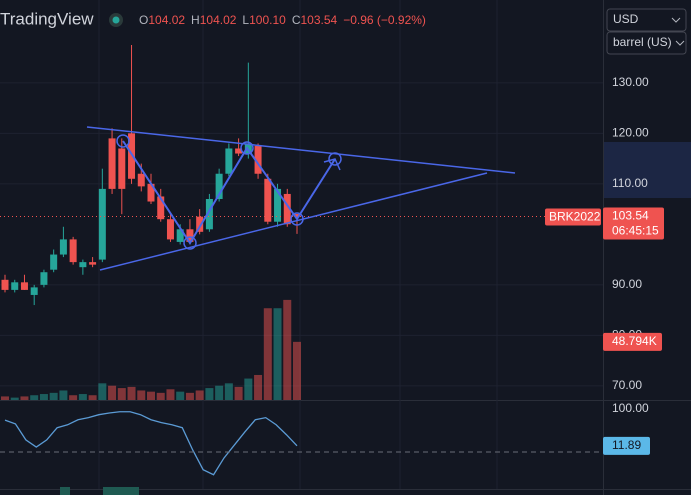  I want to click on pattern-path, so click(229, 192).